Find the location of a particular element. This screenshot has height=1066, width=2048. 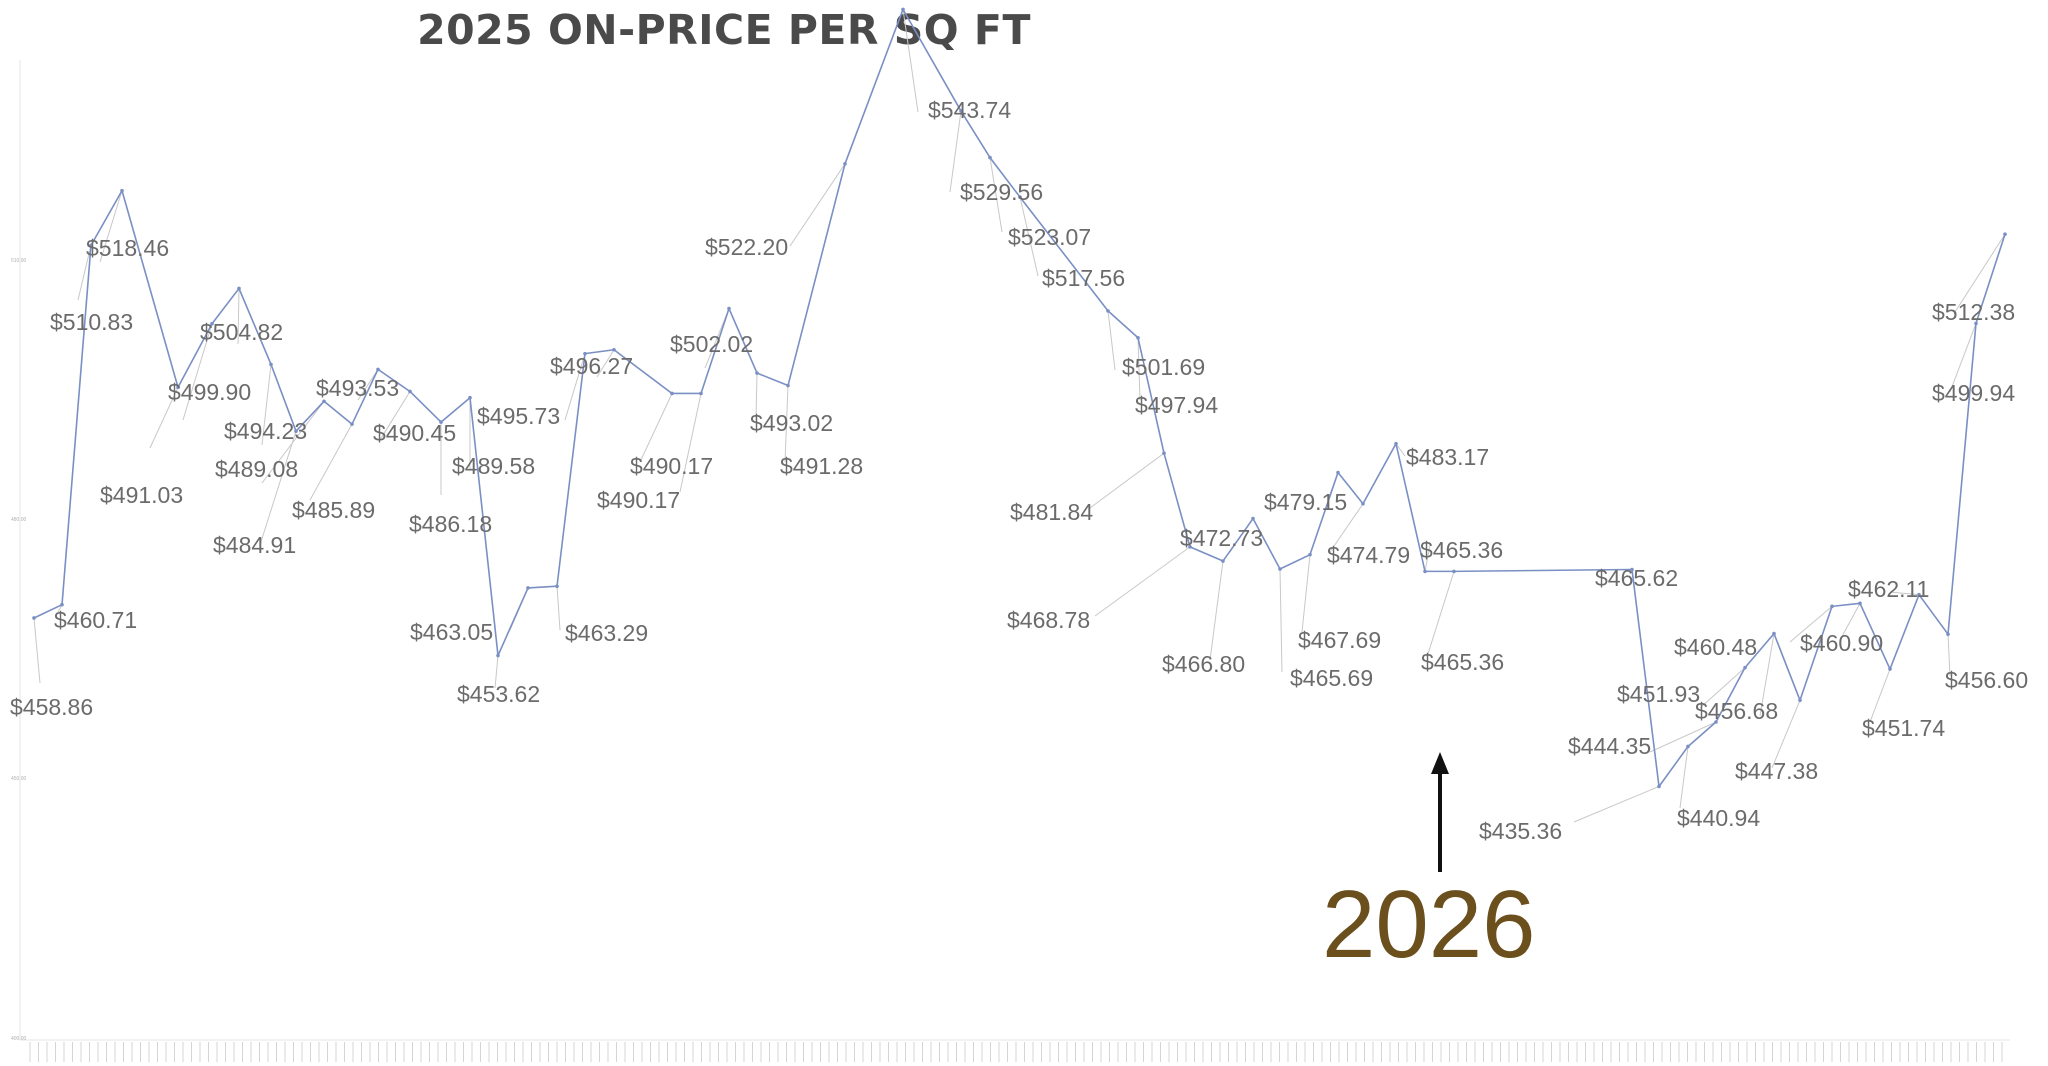

data-label: $518.46 is located at coordinates (127, 248).